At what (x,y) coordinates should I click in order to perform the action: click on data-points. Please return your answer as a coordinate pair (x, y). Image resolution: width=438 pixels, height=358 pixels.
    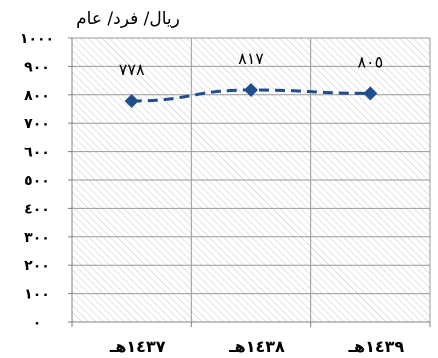
    Looking at the image, I should click on (251, 95).